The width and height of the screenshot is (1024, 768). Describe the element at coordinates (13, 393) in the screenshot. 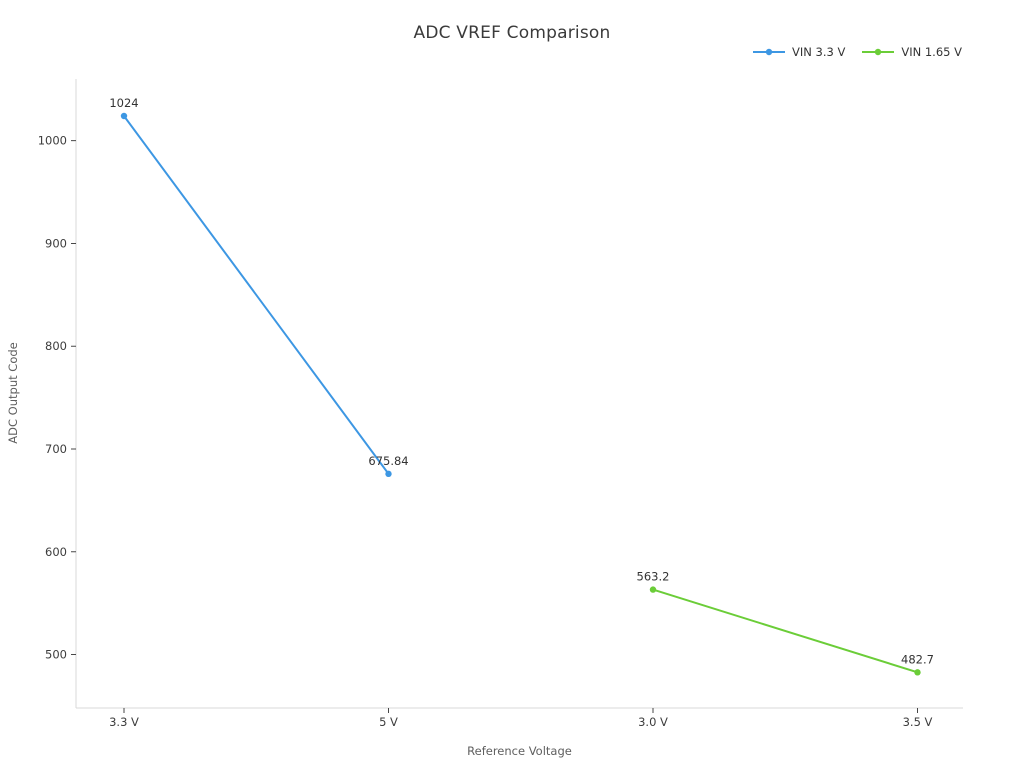

I see `y-axis-title: ADC Output Code` at that location.